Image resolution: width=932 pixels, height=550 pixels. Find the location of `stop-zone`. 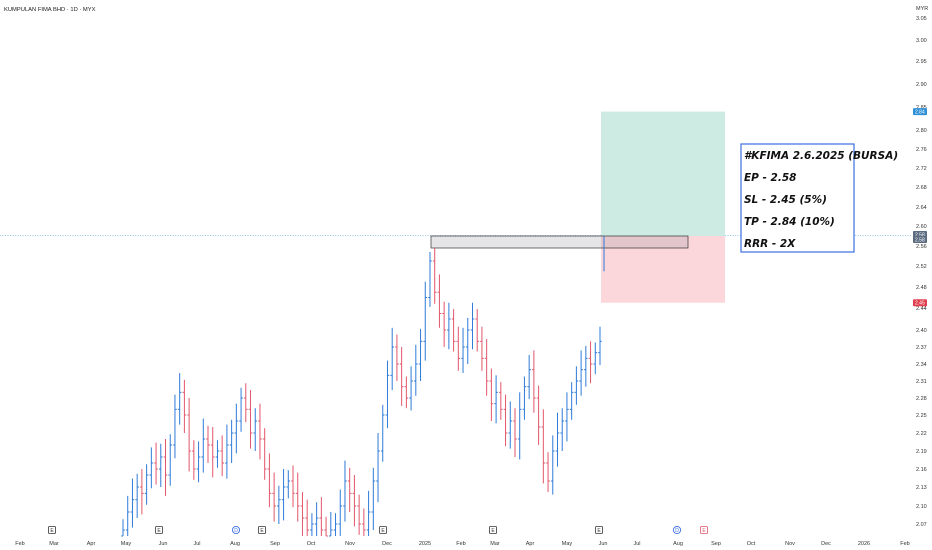

stop-zone is located at coordinates (663, 269).